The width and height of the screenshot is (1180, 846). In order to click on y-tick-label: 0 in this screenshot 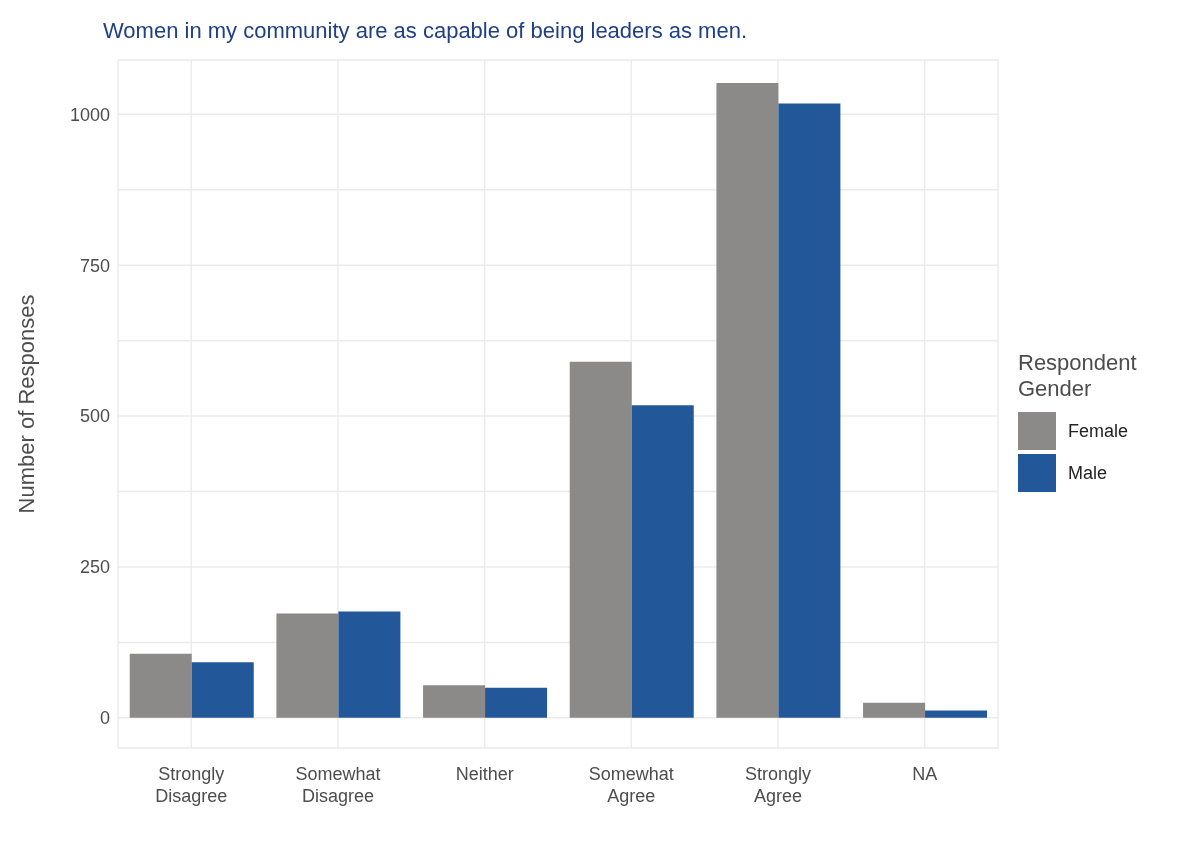, I will do `click(104, 718)`.